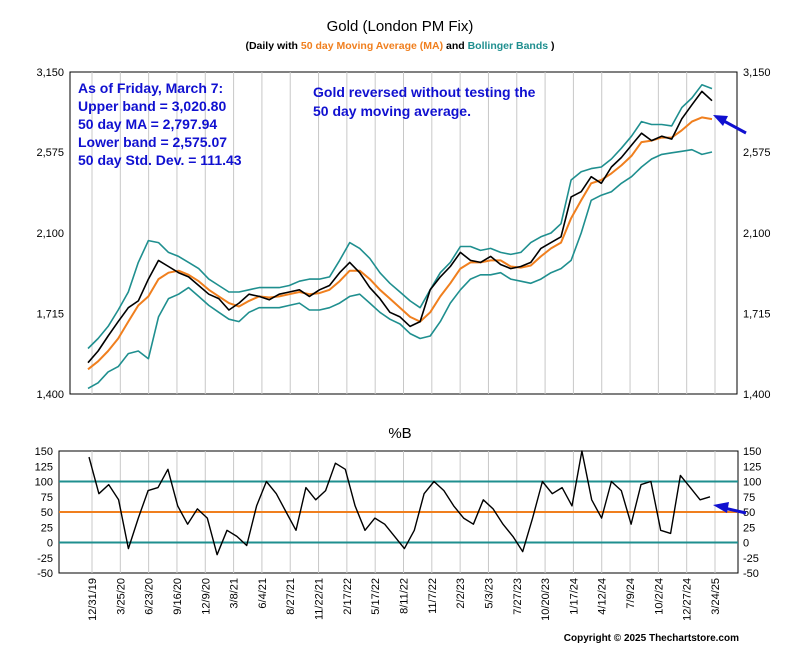 Image resolution: width=800 pixels, height=653 pixels. What do you see at coordinates (147, 124) in the screenshot?
I see `info-line-ma: 50 day MA = 2,797.94` at bounding box center [147, 124].